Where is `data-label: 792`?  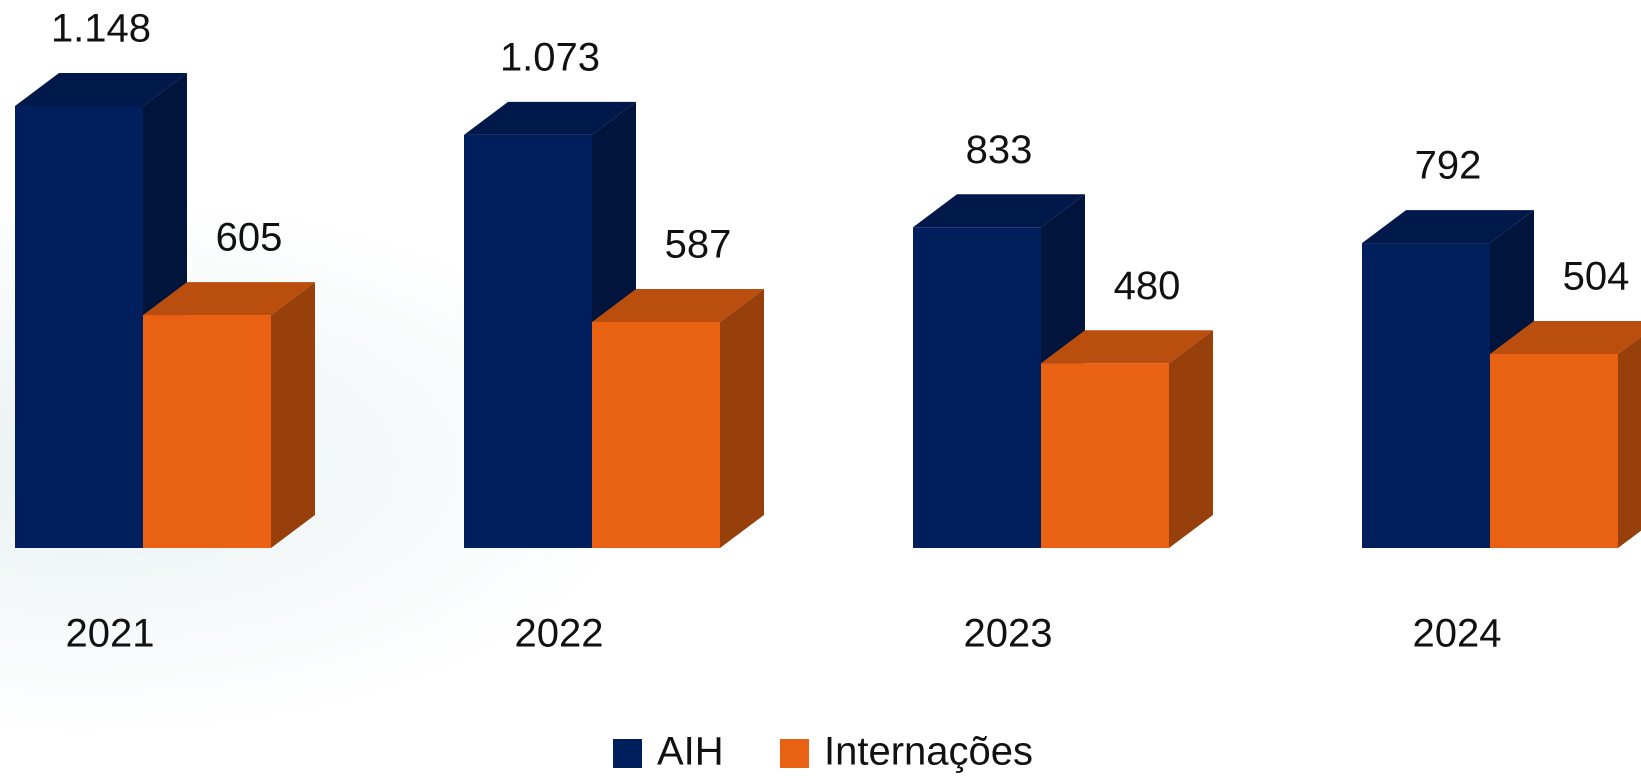 data-label: 792 is located at coordinates (1448, 166).